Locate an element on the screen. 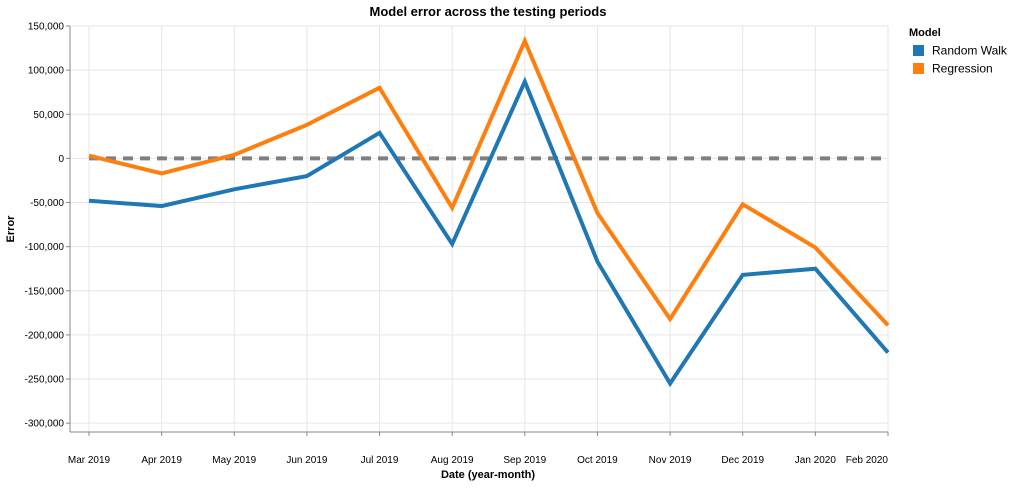 This screenshot has height=488, width=1014. legend: Model Random Walk Regression is located at coordinates (958, 51).